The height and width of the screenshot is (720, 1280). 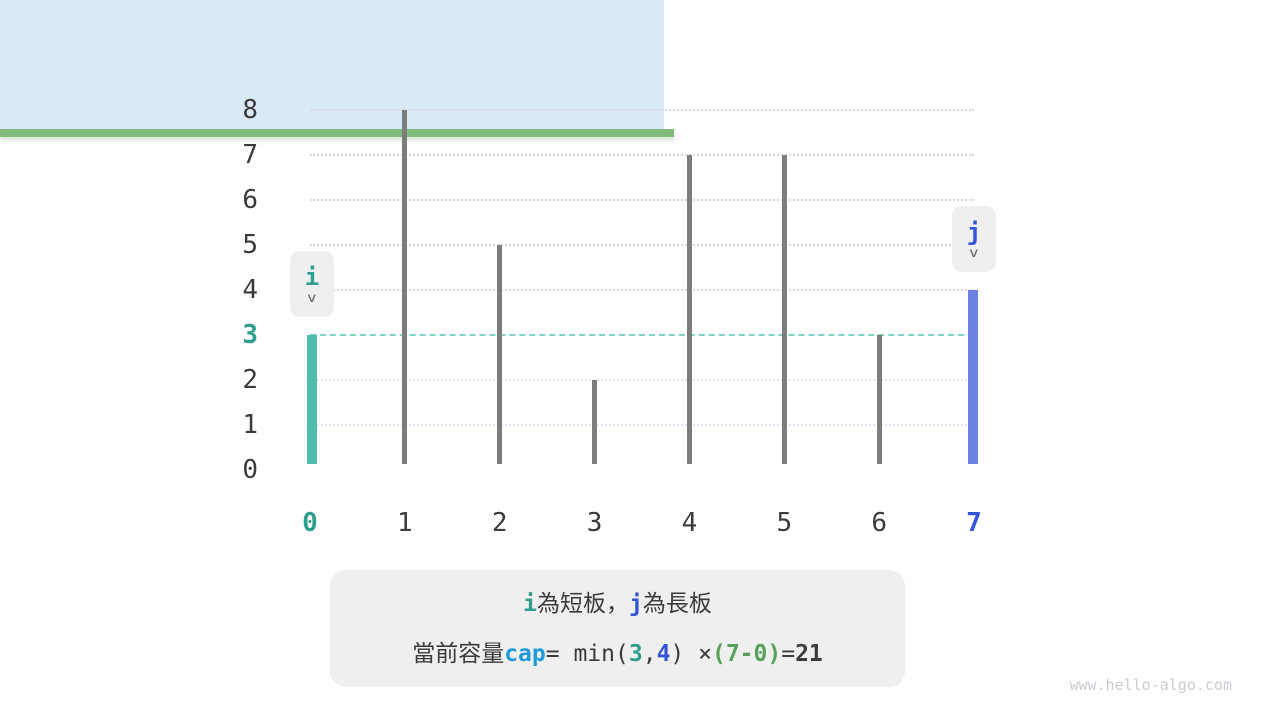 I want to click on caption-segment: ,, so click(x=649, y=653).